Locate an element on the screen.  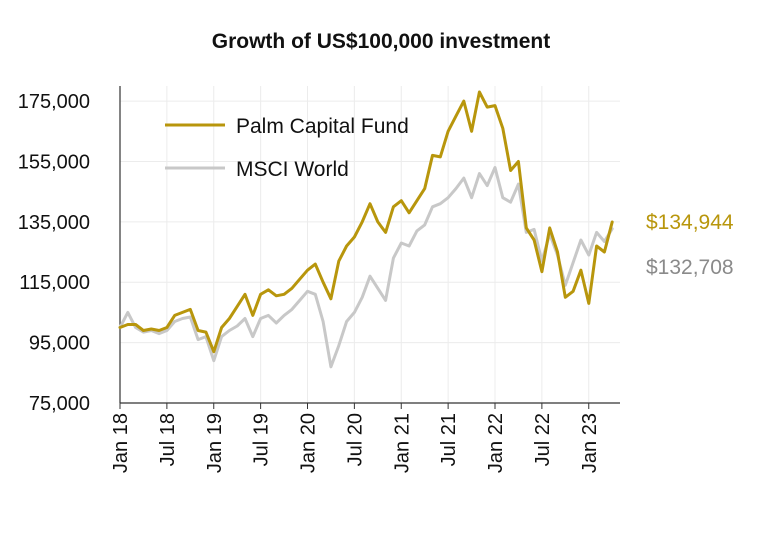
x-tick-label: Jan 20 is located at coordinates (309, 443).